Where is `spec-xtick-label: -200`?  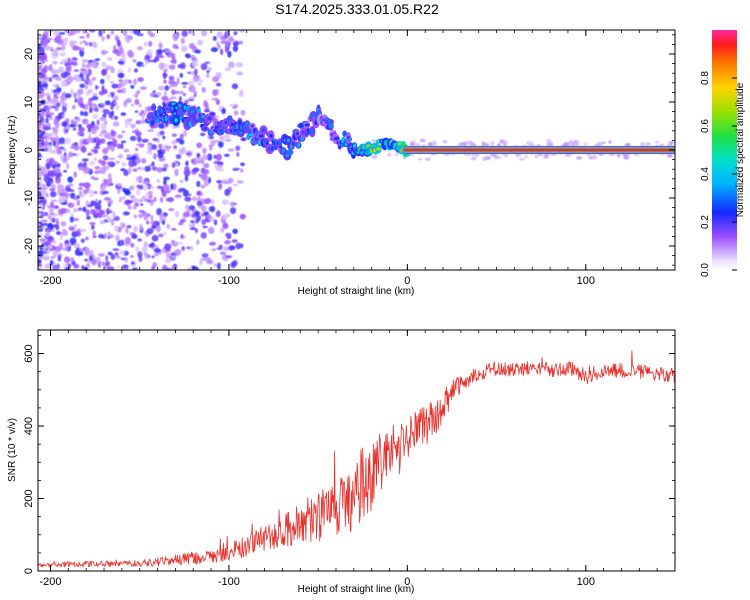
spec-xtick-label: -200 is located at coordinates (50, 281).